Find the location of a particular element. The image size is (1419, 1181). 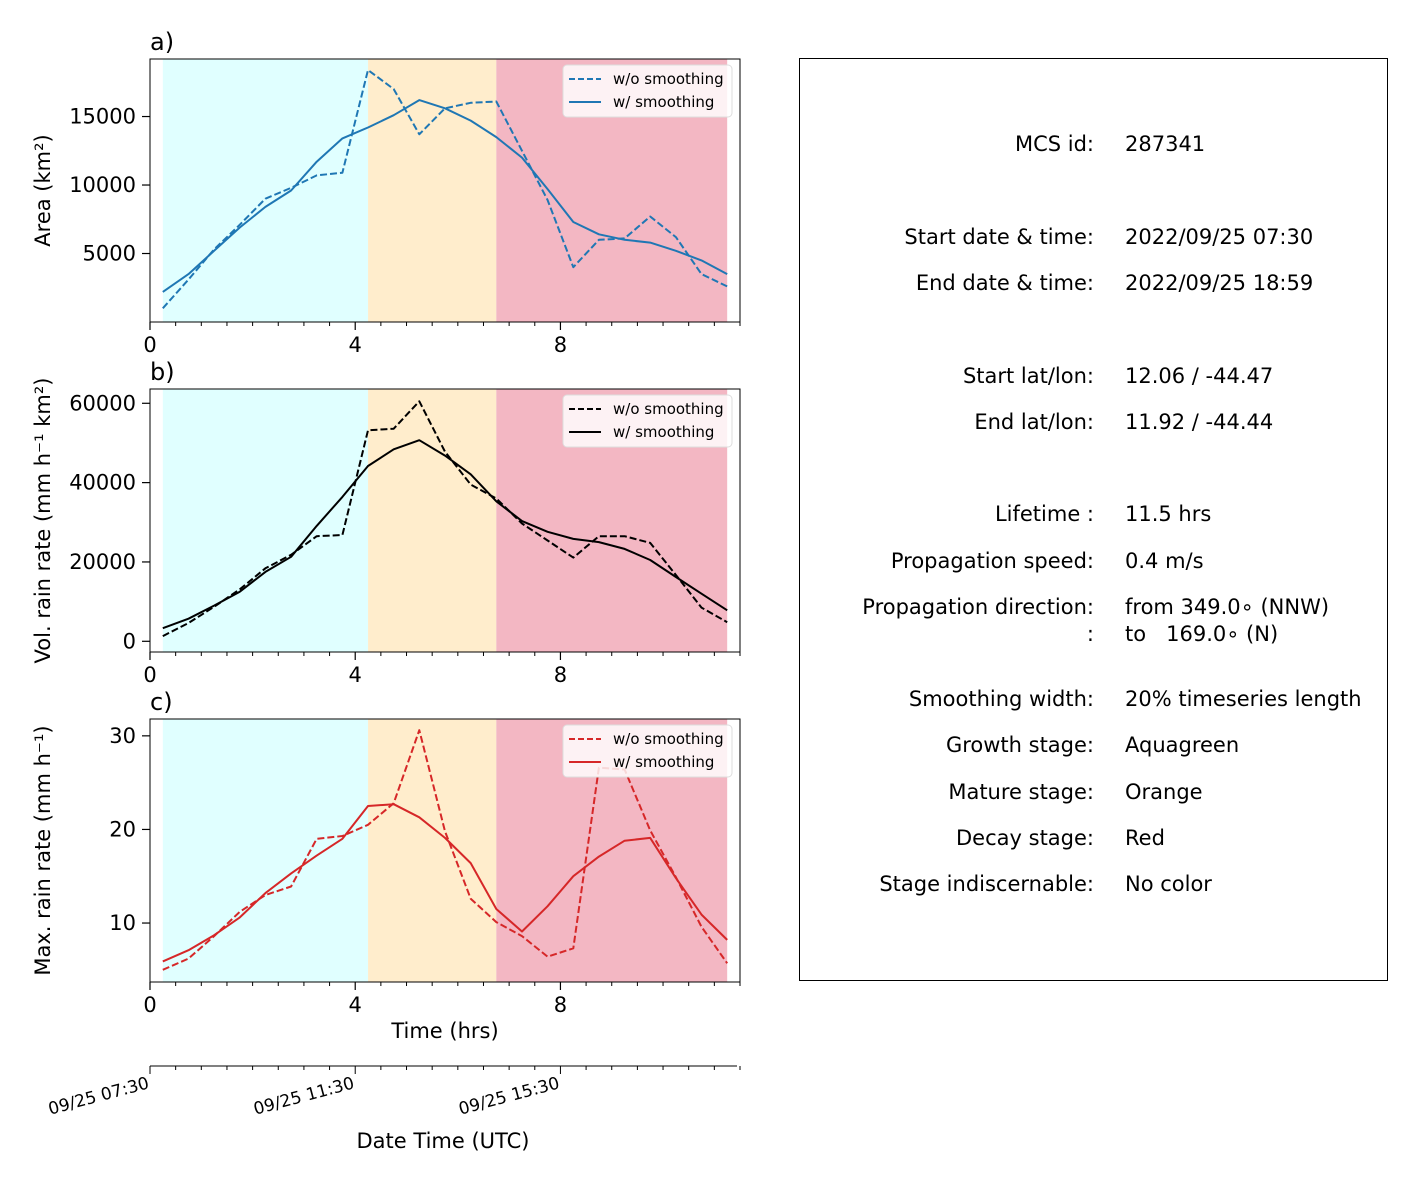

info-label: Lifetime : is located at coordinates (1044, 514).